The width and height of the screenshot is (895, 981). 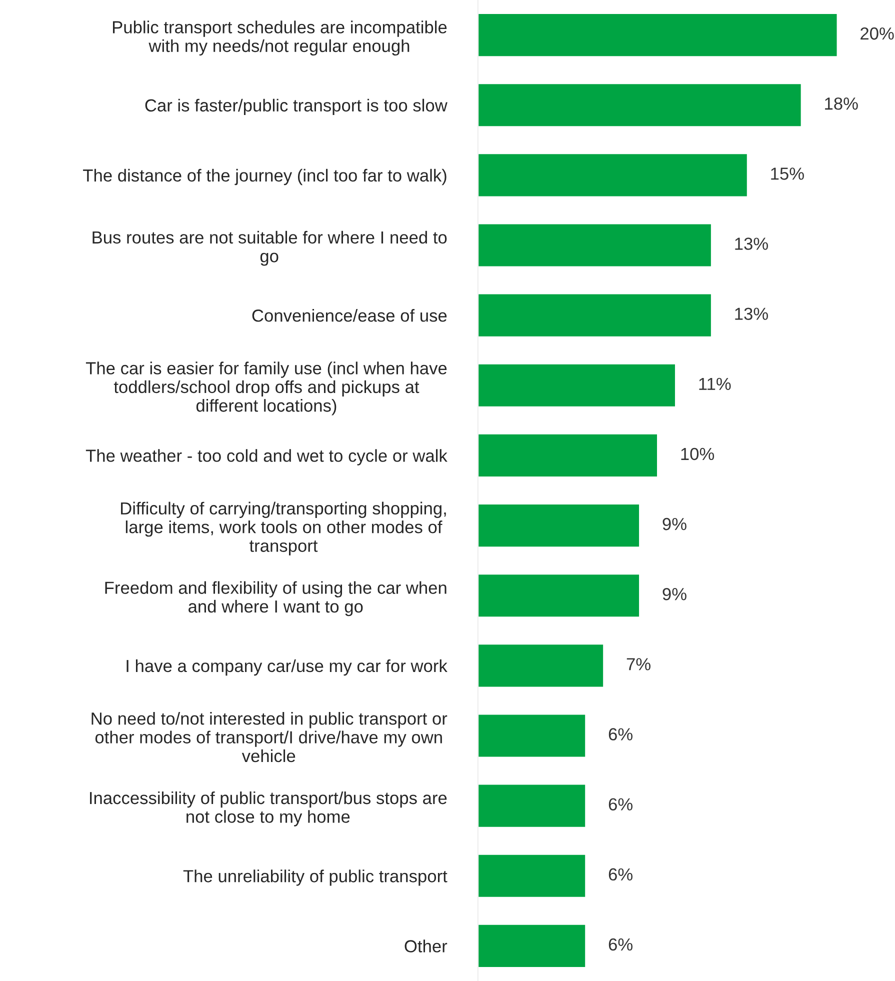 What do you see at coordinates (269, 248) in the screenshot?
I see `y-tick-label: Bus routes are not suitable for where I need to go` at bounding box center [269, 248].